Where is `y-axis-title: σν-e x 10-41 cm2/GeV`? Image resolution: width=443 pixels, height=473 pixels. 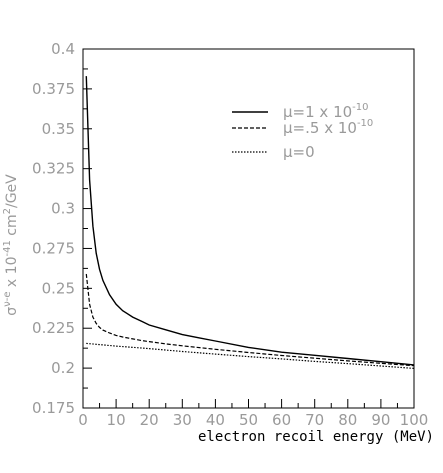
y-axis-title: σν-e x 10-41 cm2/GeV is located at coordinates (11, 245).